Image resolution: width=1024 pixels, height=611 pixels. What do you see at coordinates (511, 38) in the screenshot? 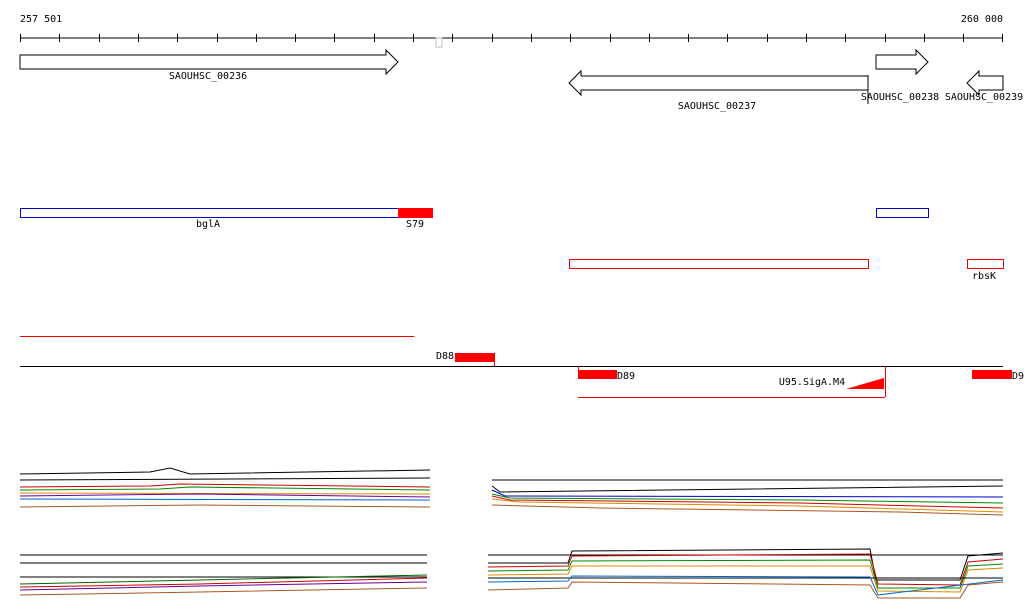
I see `ruler-ticks` at bounding box center [511, 38].